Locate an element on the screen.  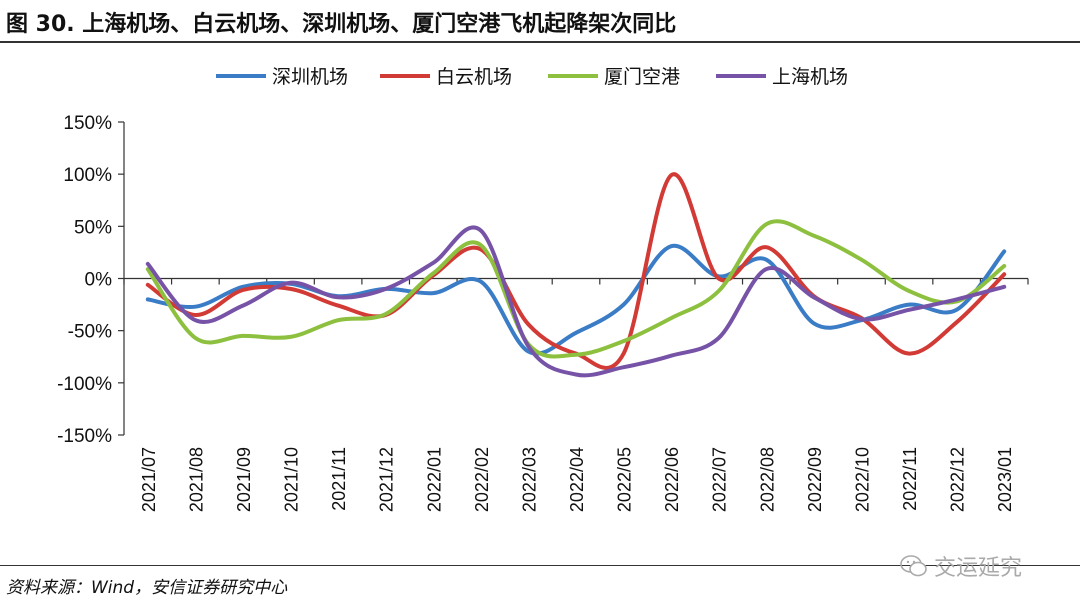
x-tick-label: 2022/04 is located at coordinates (577, 479).